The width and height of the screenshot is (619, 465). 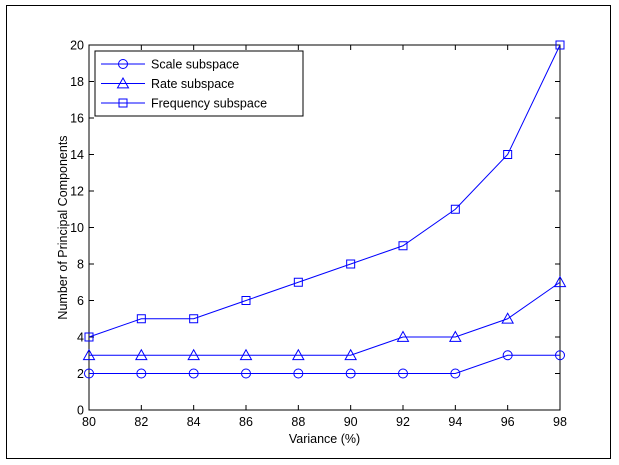 I want to click on y-tick-label: 16, so click(x=77, y=119).